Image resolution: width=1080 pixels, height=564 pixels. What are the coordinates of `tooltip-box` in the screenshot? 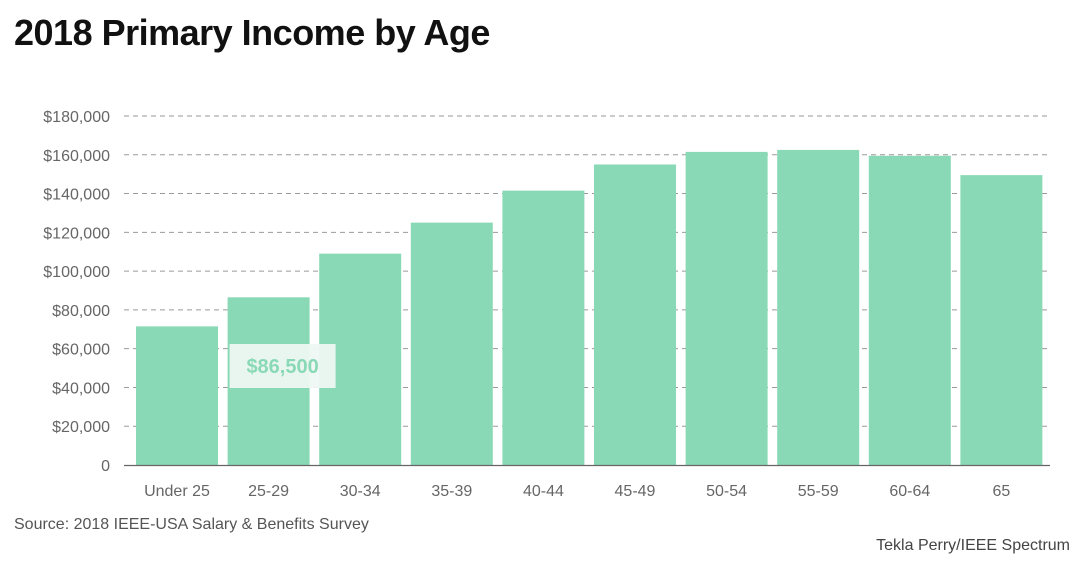 It's located at (282, 366).